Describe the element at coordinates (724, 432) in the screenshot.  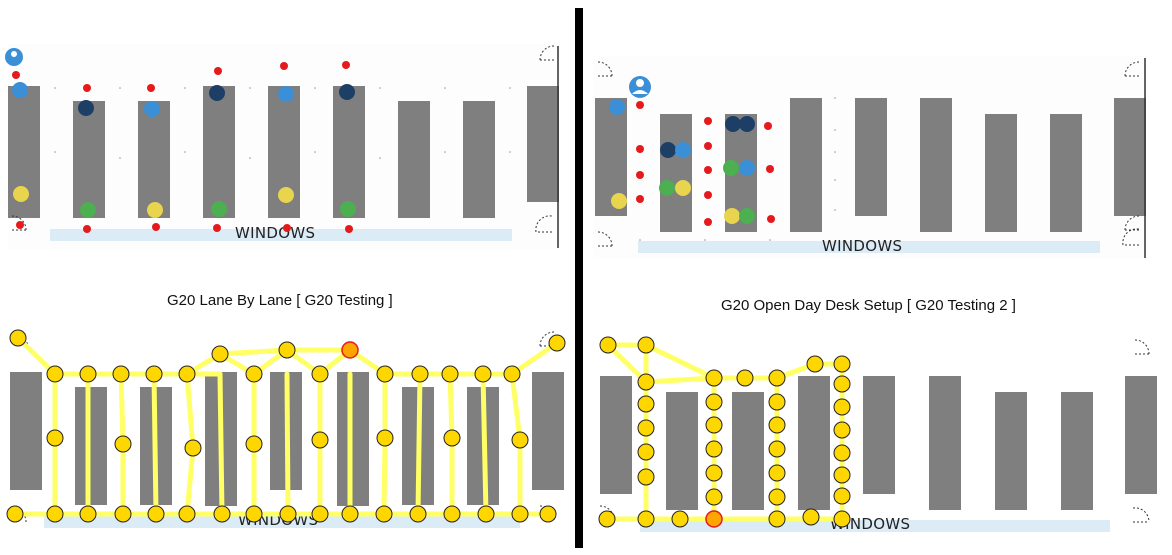
I see `waypoint-group` at that location.